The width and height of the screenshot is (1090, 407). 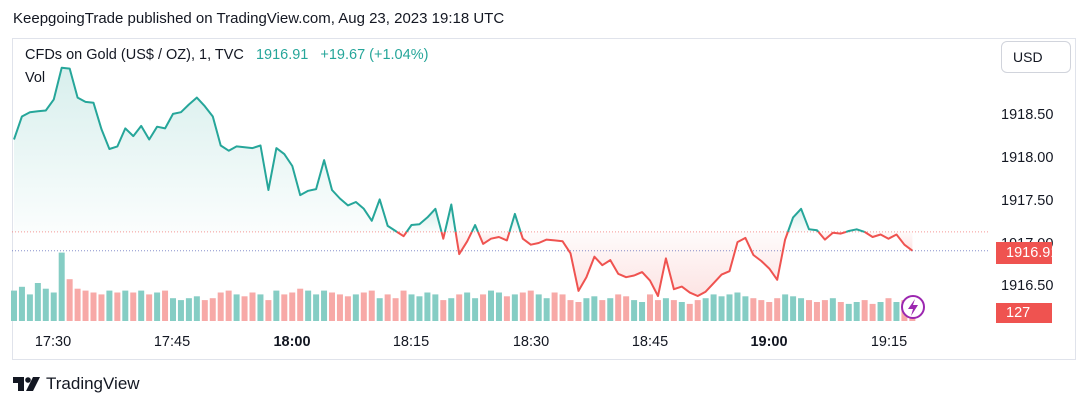 What do you see at coordinates (53, 342) in the screenshot?
I see `time-axis-tick: 17:30` at bounding box center [53, 342].